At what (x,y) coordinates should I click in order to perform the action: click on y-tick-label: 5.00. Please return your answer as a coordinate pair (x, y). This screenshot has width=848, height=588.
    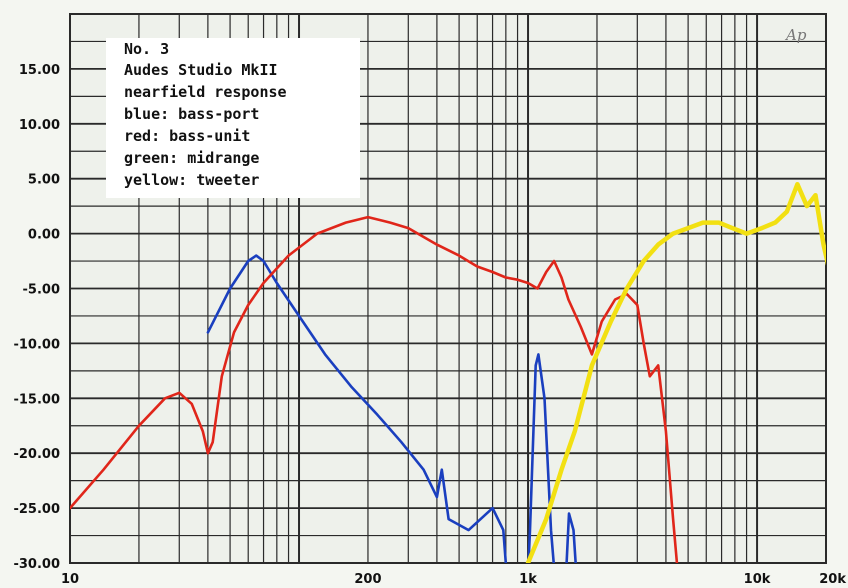
    Looking at the image, I should click on (44, 180).